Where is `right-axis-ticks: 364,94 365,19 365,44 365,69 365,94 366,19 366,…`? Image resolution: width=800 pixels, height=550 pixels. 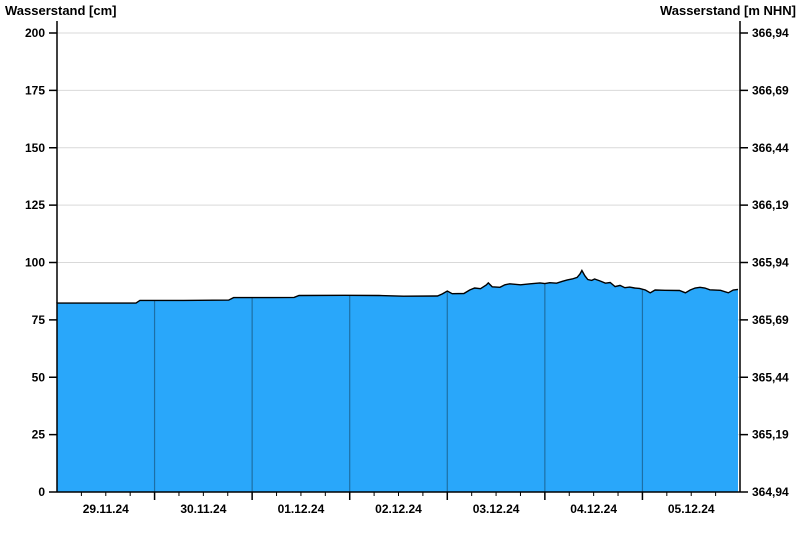 right-axis-ticks: 364,94 365,19 365,44 365,69 365,94 366,19 366,… is located at coordinates (764, 262).